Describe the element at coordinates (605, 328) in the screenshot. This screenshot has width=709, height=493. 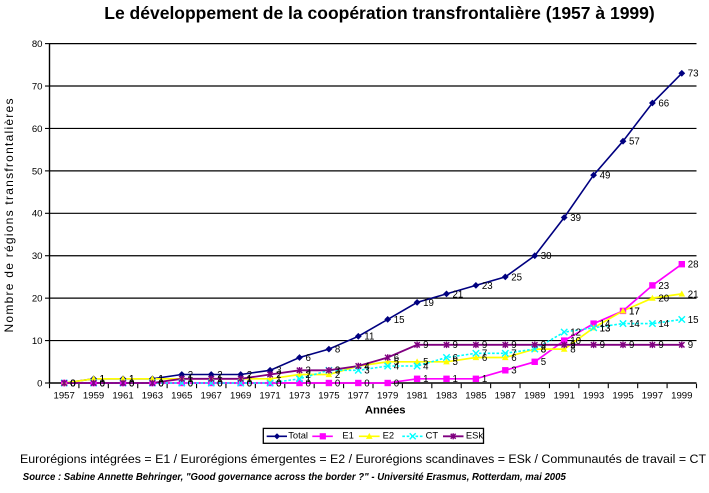
I see `svg-text: 13` at that location.